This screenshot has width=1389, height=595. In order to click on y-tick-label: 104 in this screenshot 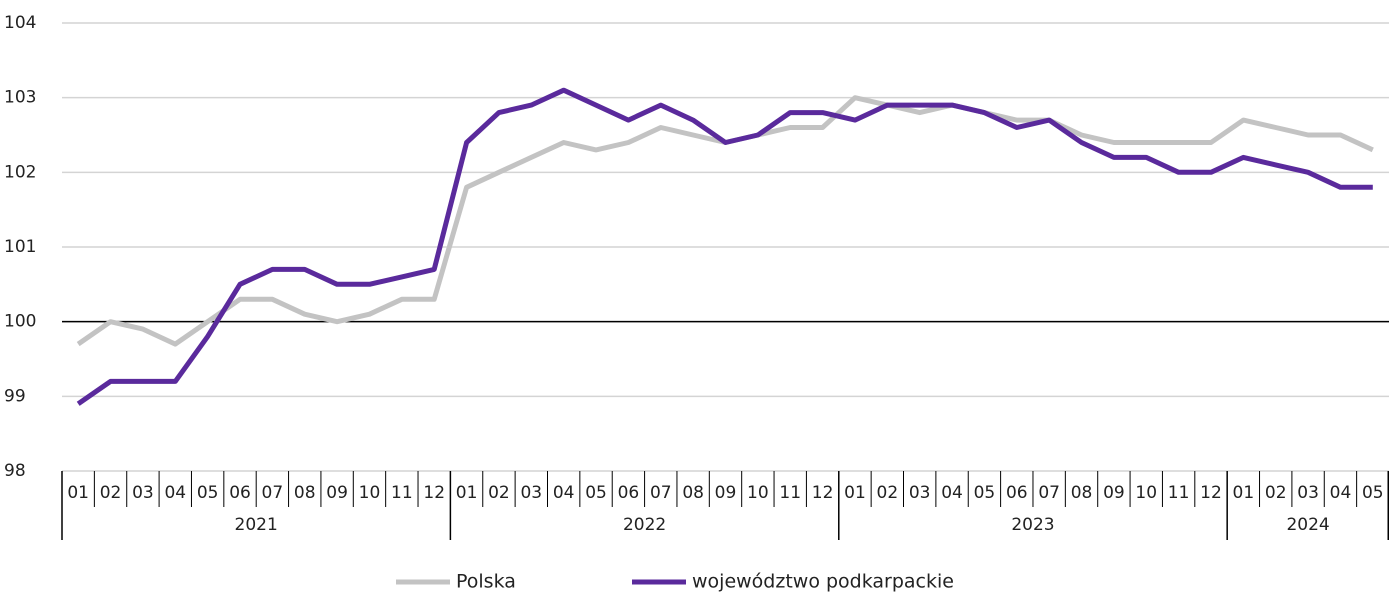, I will do `click(20, 23)`.